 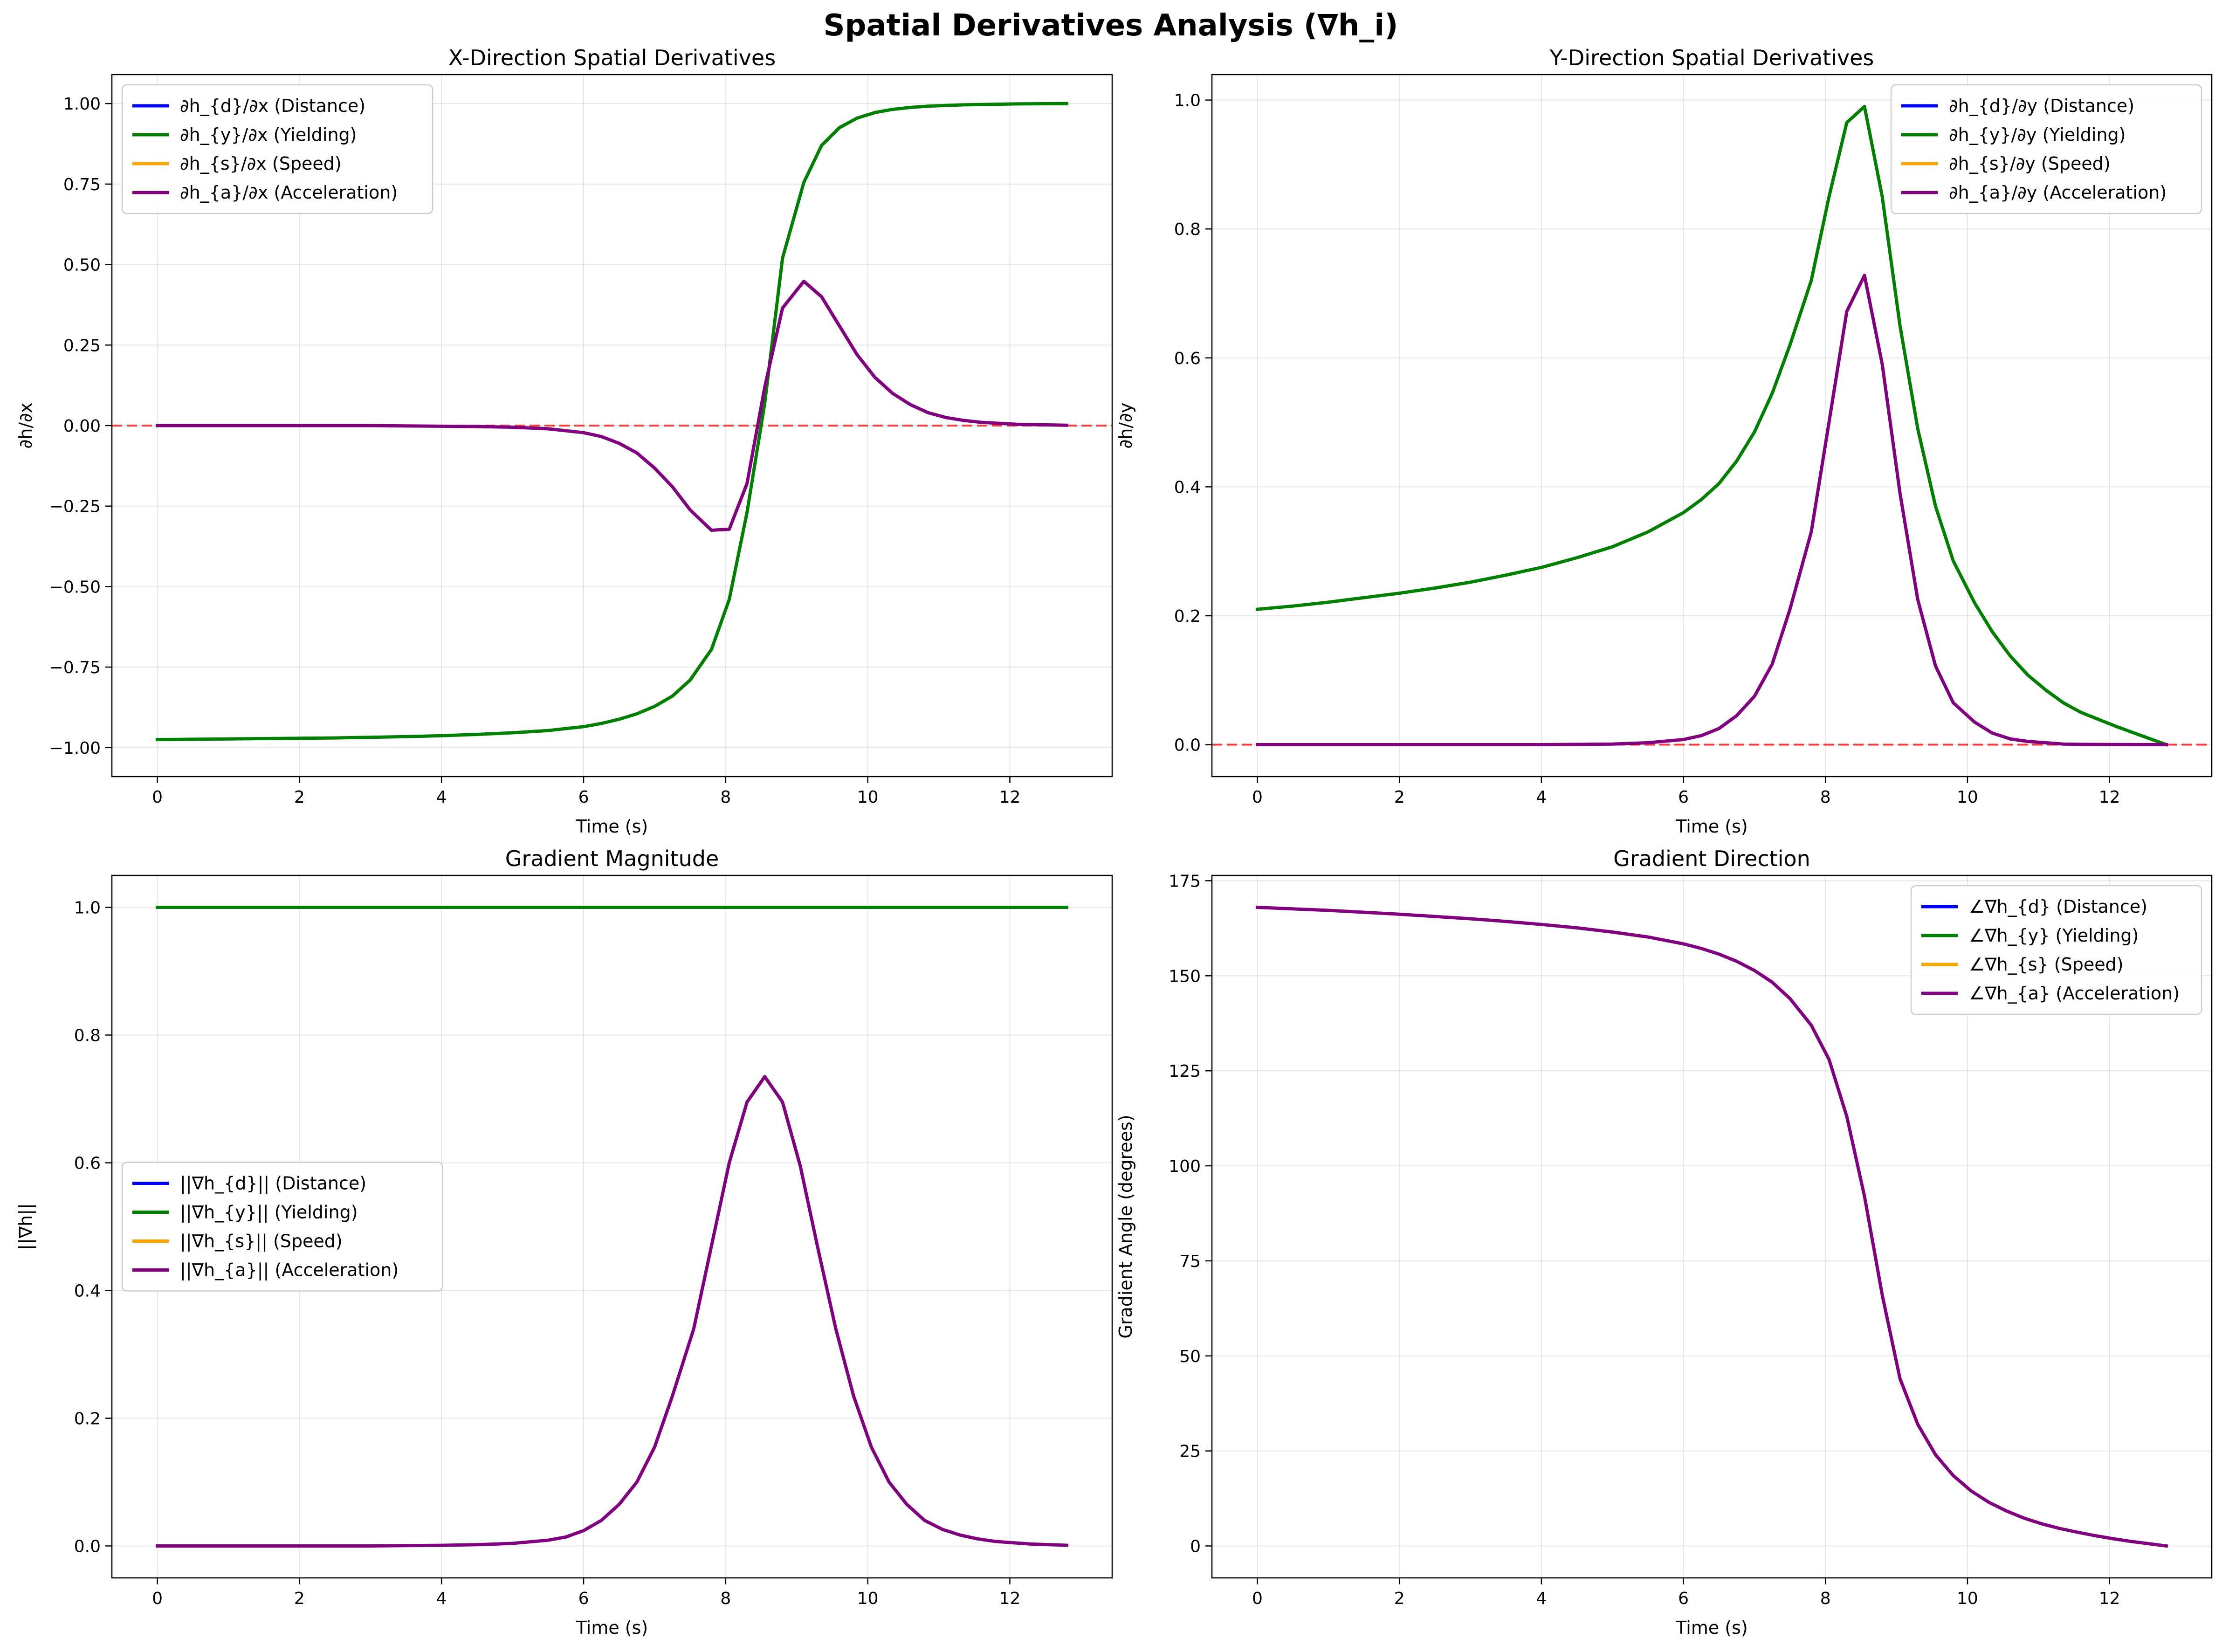 What do you see at coordinates (1185, 1071) in the screenshot?
I see `y-tick-label: 125` at bounding box center [1185, 1071].